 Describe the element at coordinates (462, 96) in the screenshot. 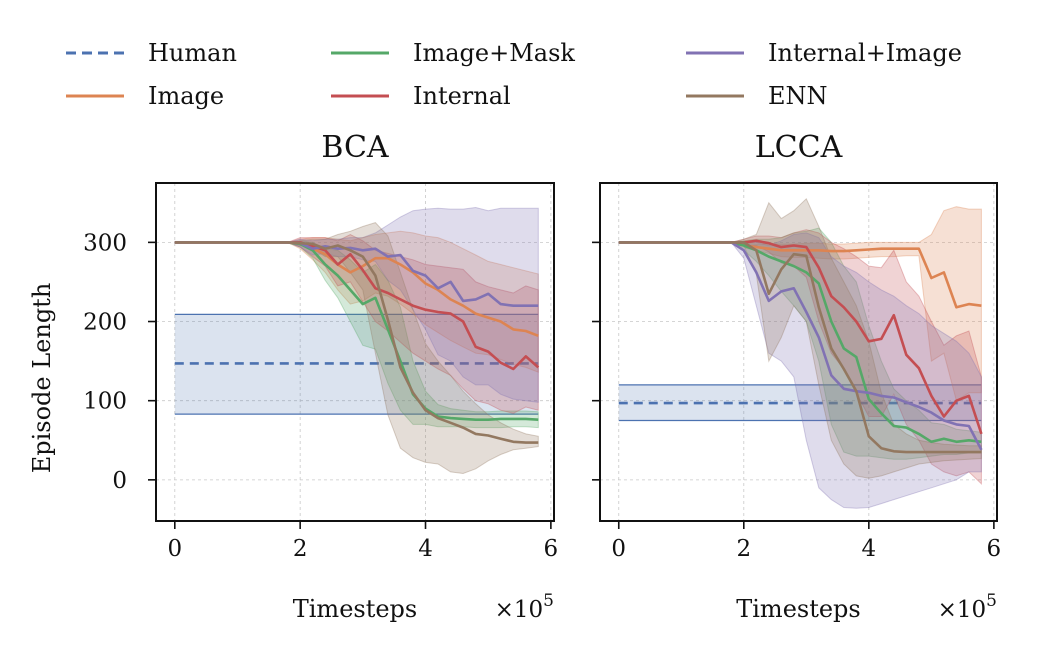

I see `legend-label: Internal` at that location.